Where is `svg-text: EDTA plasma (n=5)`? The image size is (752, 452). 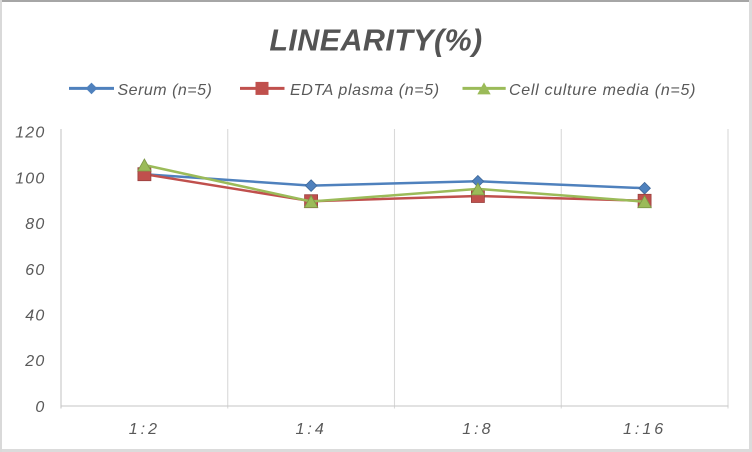
svg-text: EDTA plasma (n=5) is located at coordinates (365, 90).